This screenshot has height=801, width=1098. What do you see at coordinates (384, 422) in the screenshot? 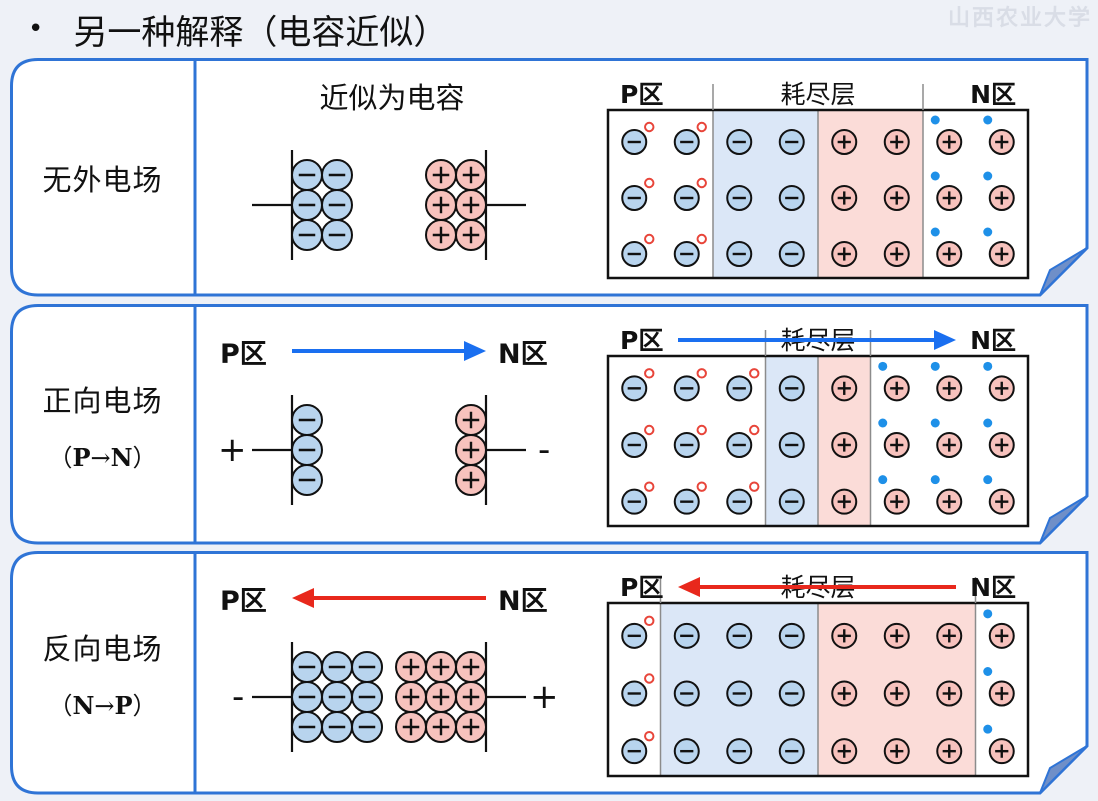
I see `capacitor-sketch: P区 N区 + -` at bounding box center [384, 422].